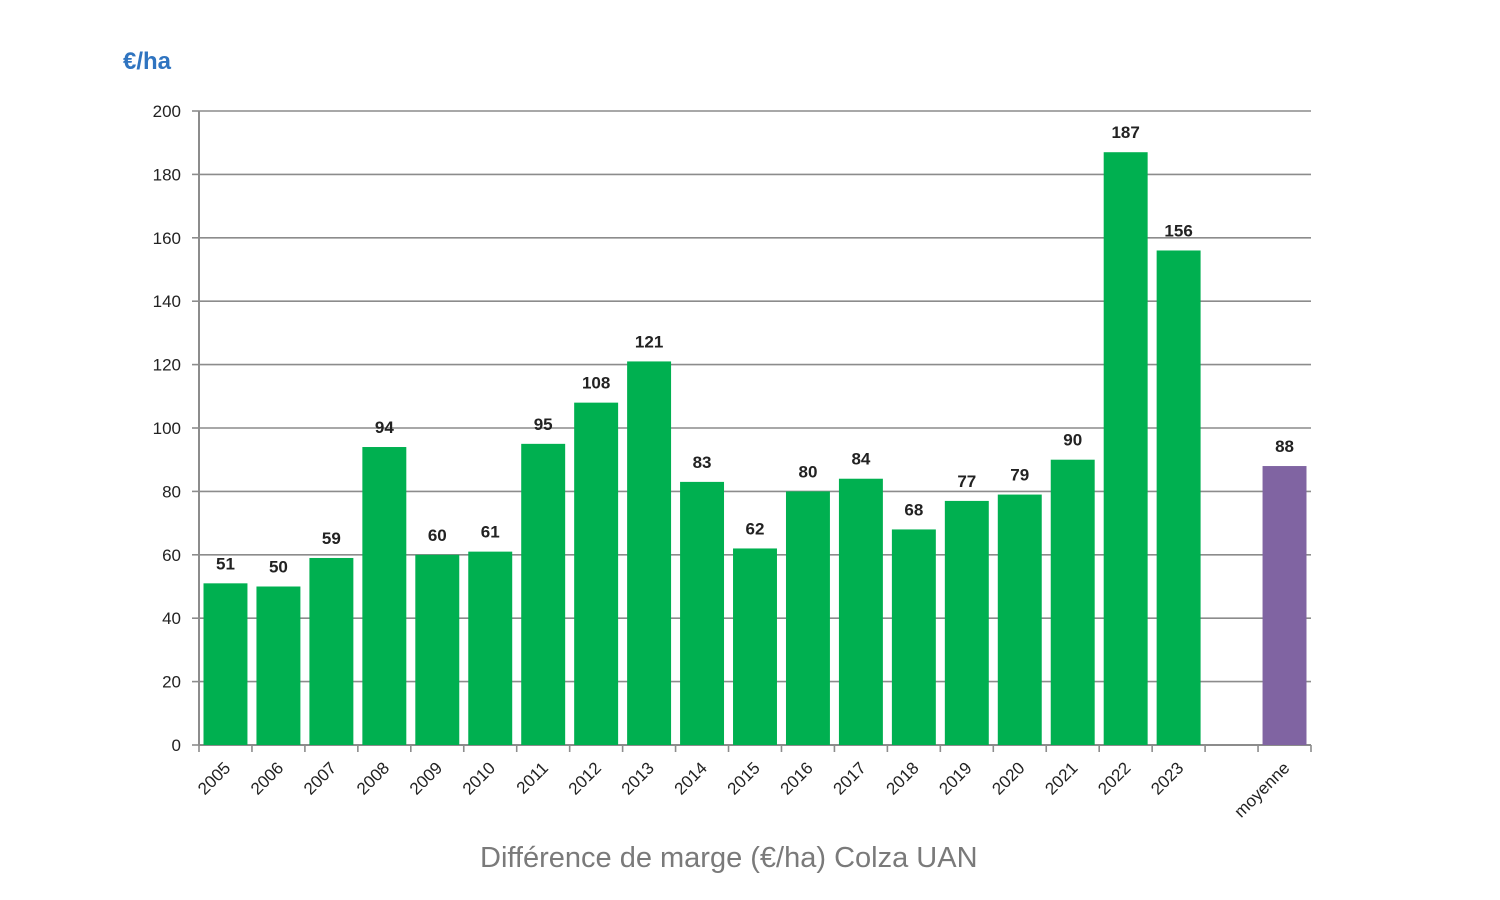 Image resolution: width=1500 pixels, height=900 pixels. What do you see at coordinates (744, 778) in the screenshot?
I see `x-tick-label: 2015` at bounding box center [744, 778].